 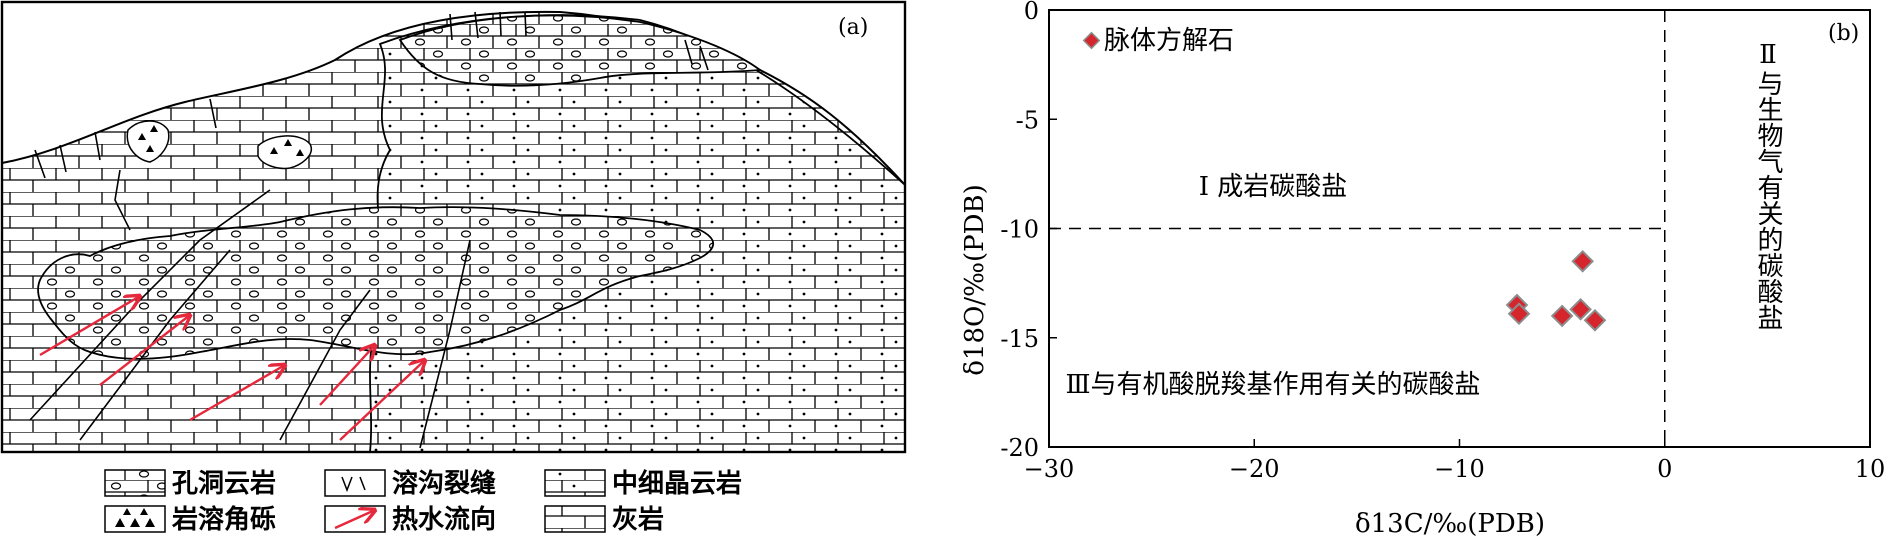 What do you see at coordinates (232, 368) in the screenshot?
I see `hydrothermal-flow-arrows` at bounding box center [232, 368].